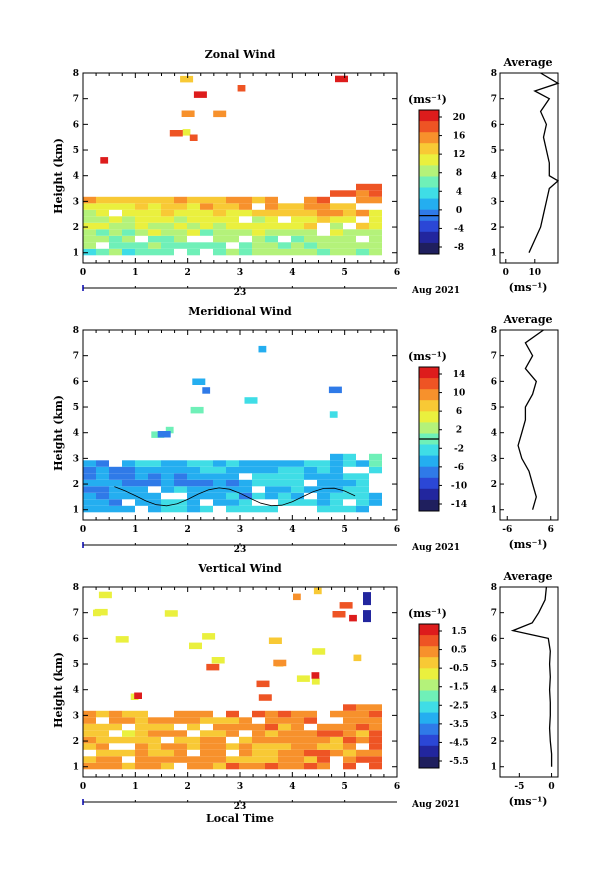 Image resolution: width=610 pixels, height=872 pixels. I want to click on x-tick-label: 4, so click(292, 273).